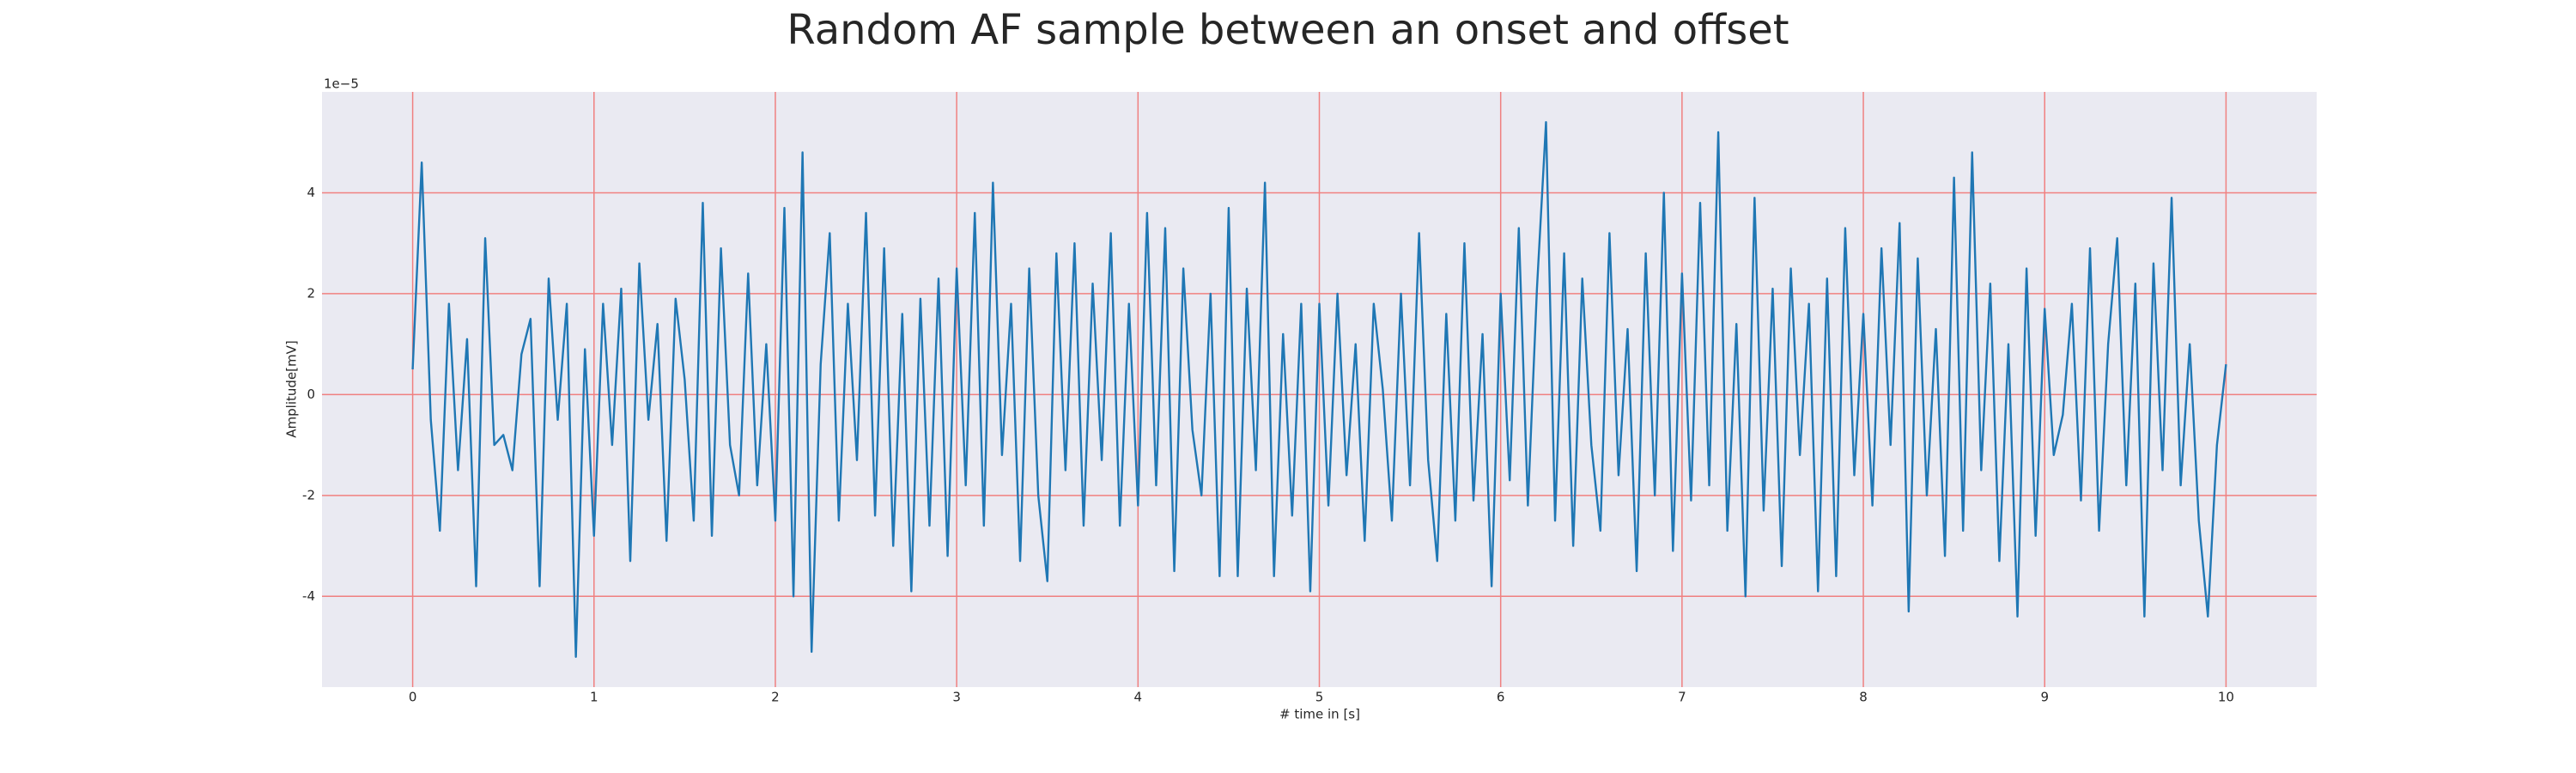 The image size is (2576, 773). Describe the element at coordinates (308, 494) in the screenshot. I see `y-tick-label: -2` at that location.